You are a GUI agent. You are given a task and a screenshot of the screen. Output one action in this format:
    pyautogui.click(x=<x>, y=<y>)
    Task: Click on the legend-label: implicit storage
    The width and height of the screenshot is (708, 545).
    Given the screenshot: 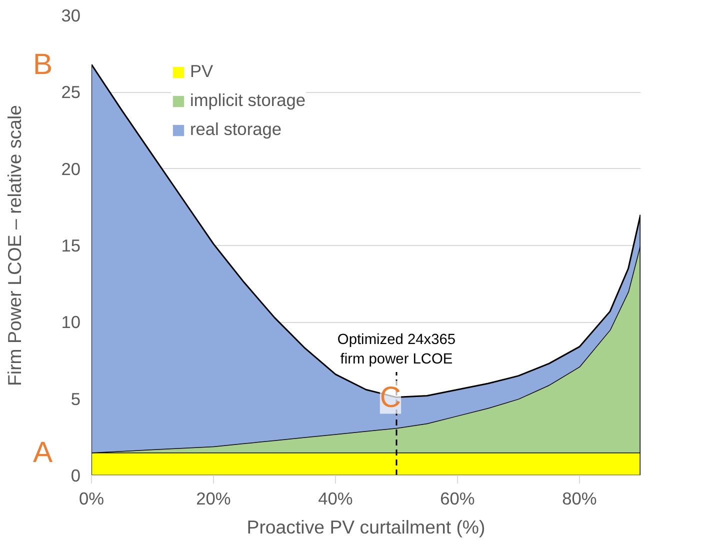 What is the action you would take?
    pyautogui.click(x=248, y=100)
    